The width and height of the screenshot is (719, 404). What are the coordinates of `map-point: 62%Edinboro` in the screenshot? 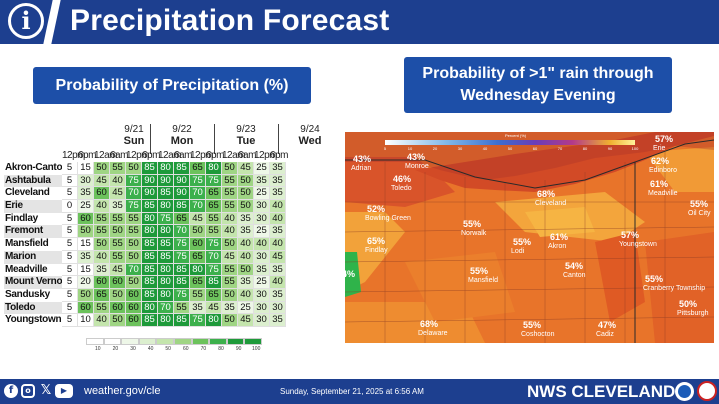 It's located at (663, 165).